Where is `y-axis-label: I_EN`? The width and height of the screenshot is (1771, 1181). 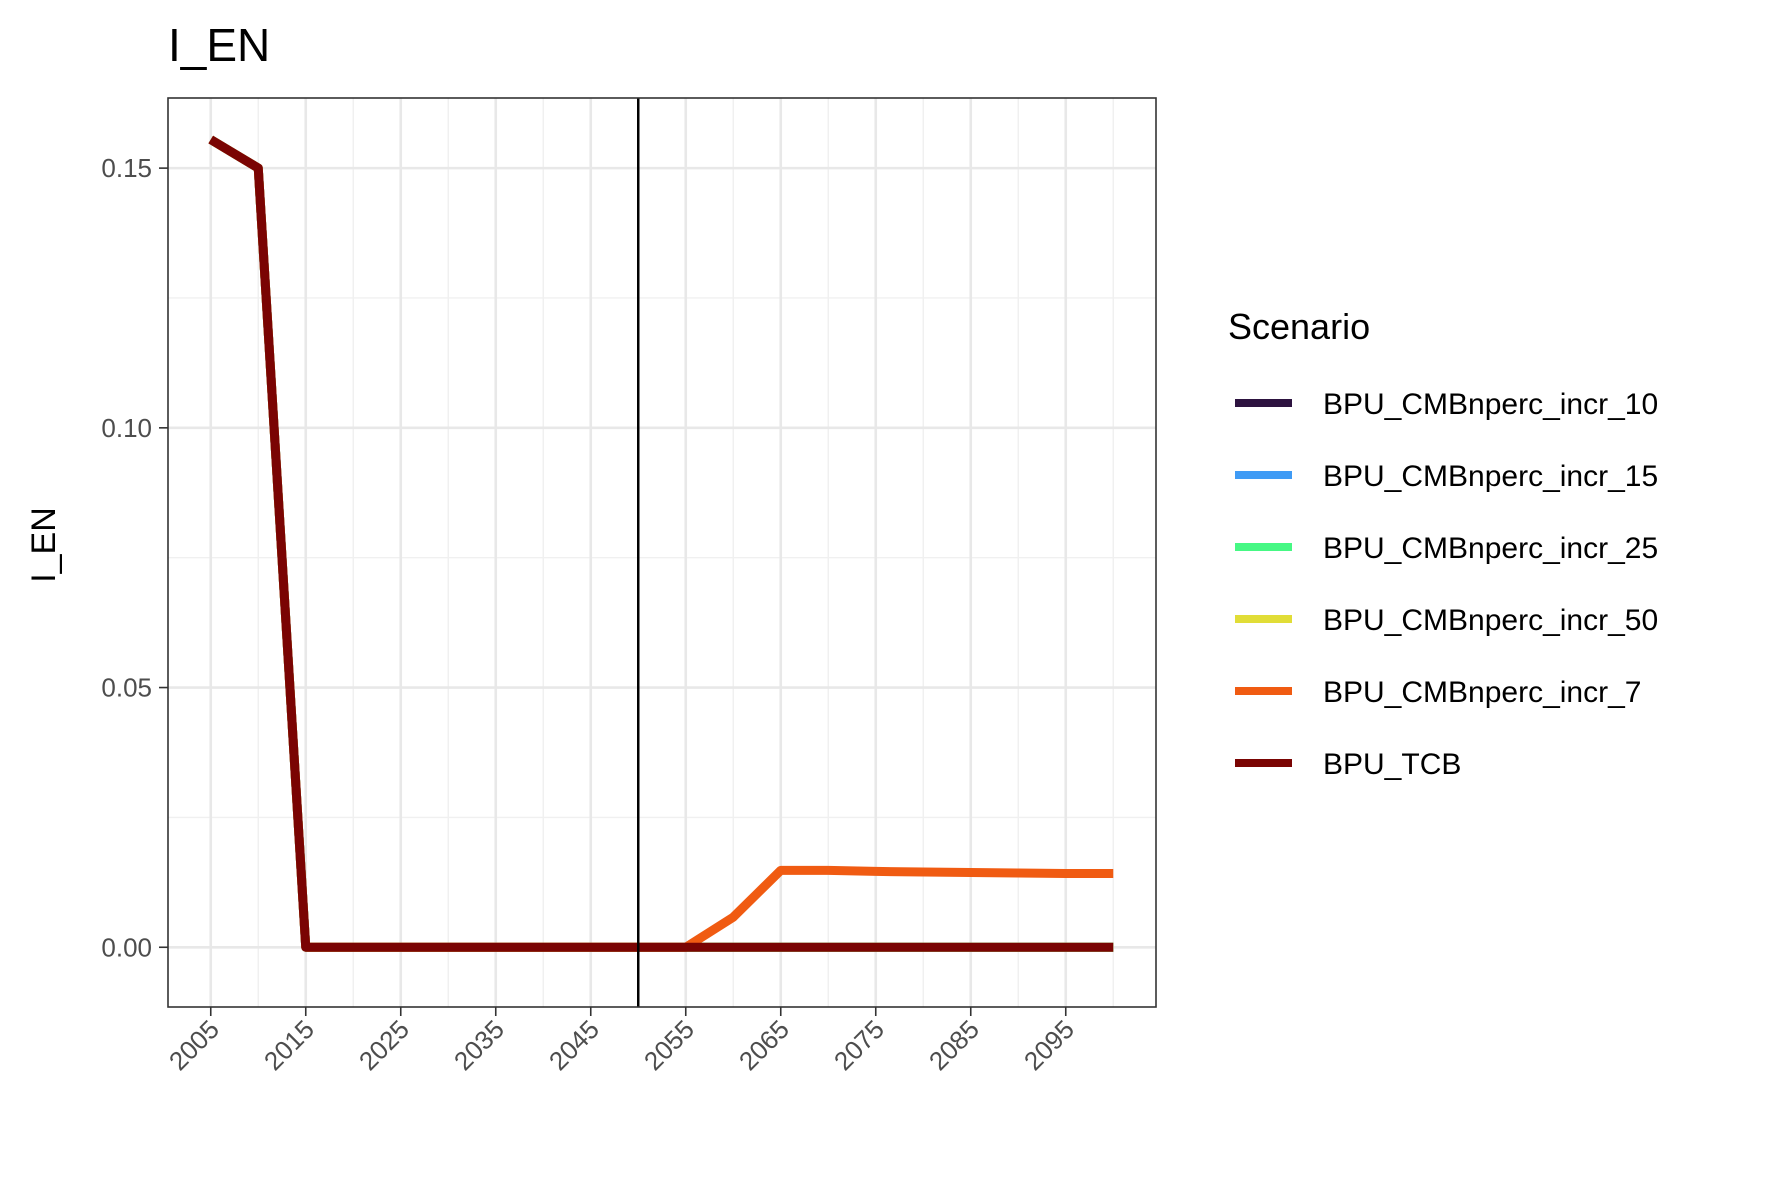 y-axis-label: I_EN is located at coordinates (44, 545).